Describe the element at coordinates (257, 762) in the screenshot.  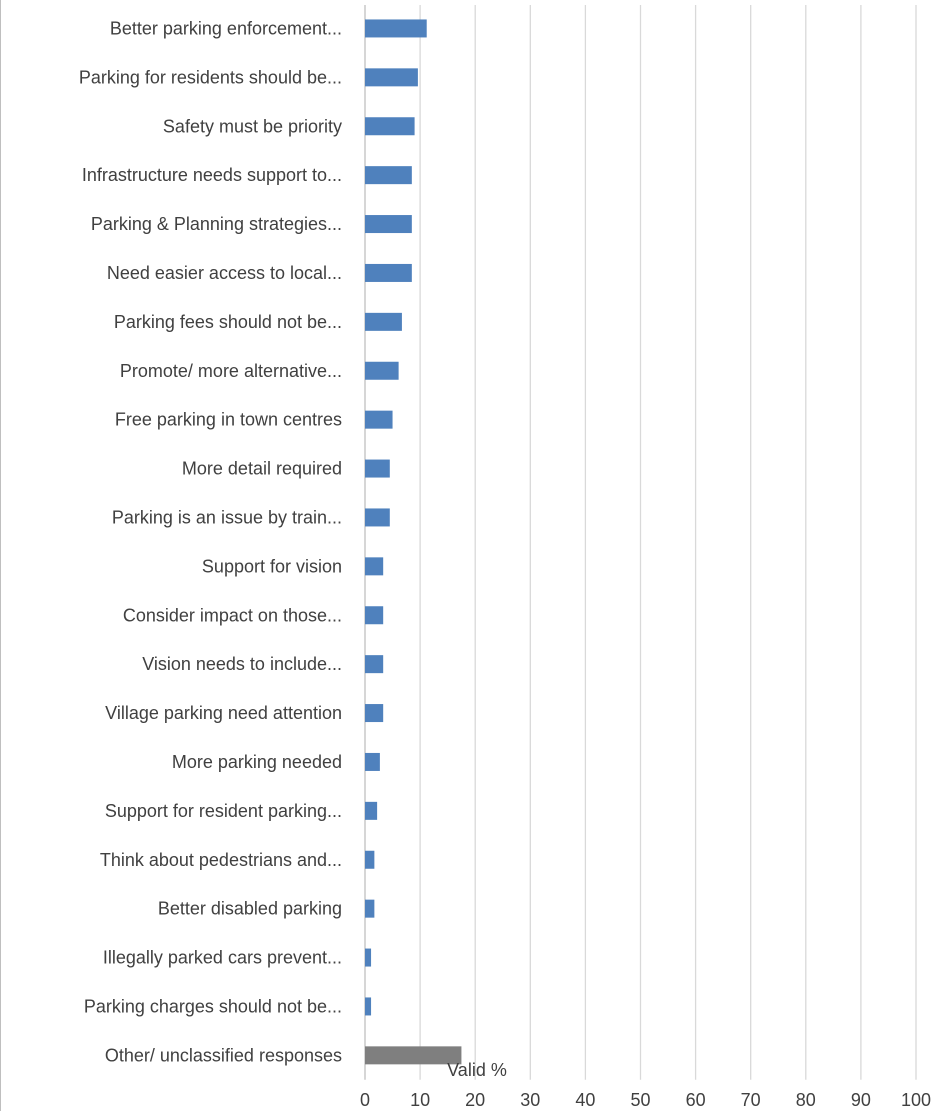
I see `category-label: More parking needed` at that location.